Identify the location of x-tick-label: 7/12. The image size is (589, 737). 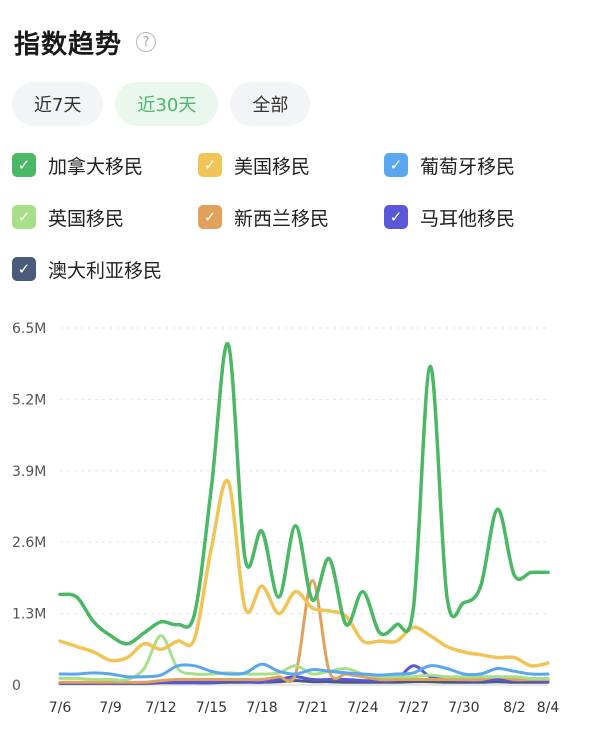
(160, 708).